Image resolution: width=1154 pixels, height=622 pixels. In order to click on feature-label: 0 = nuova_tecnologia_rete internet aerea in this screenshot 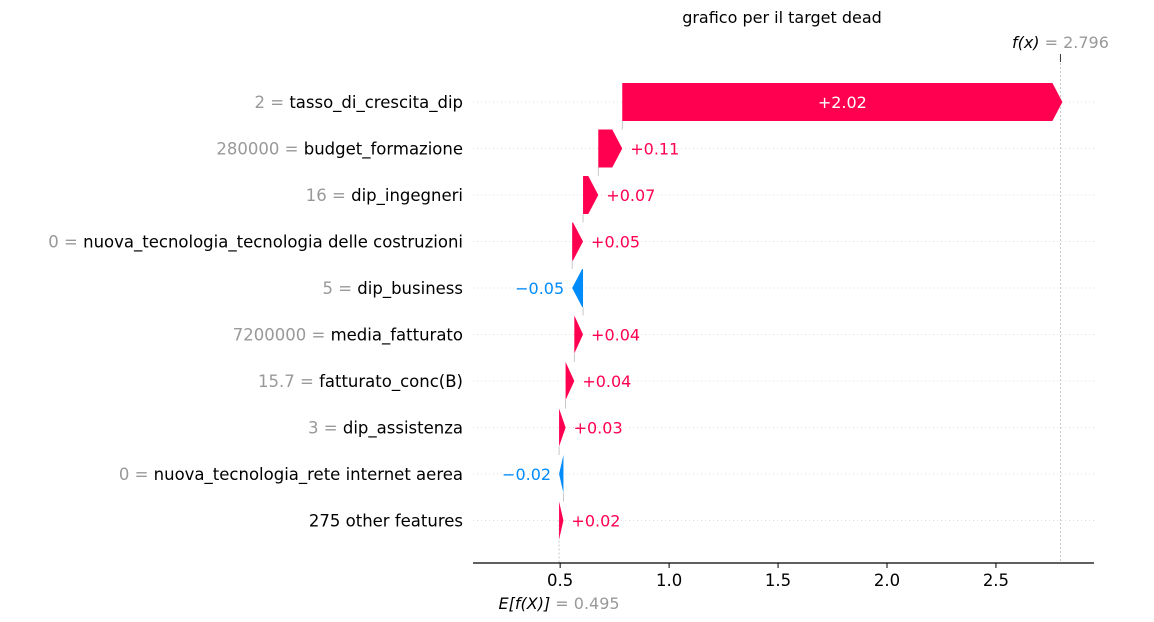, I will do `click(291, 475)`.